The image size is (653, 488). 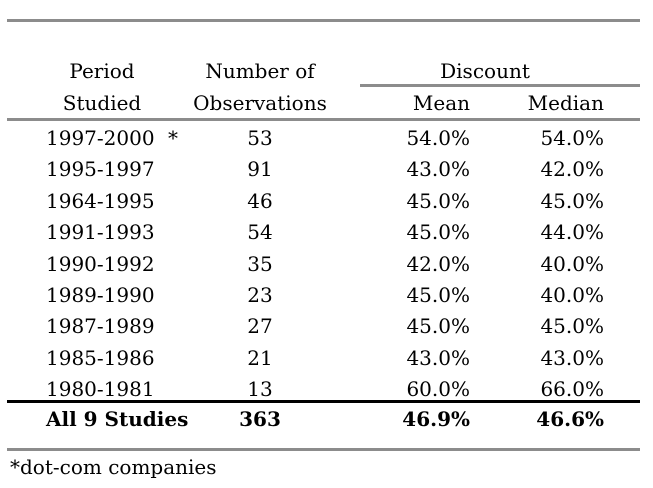 I want to click on top-rule, so click(x=323, y=20).